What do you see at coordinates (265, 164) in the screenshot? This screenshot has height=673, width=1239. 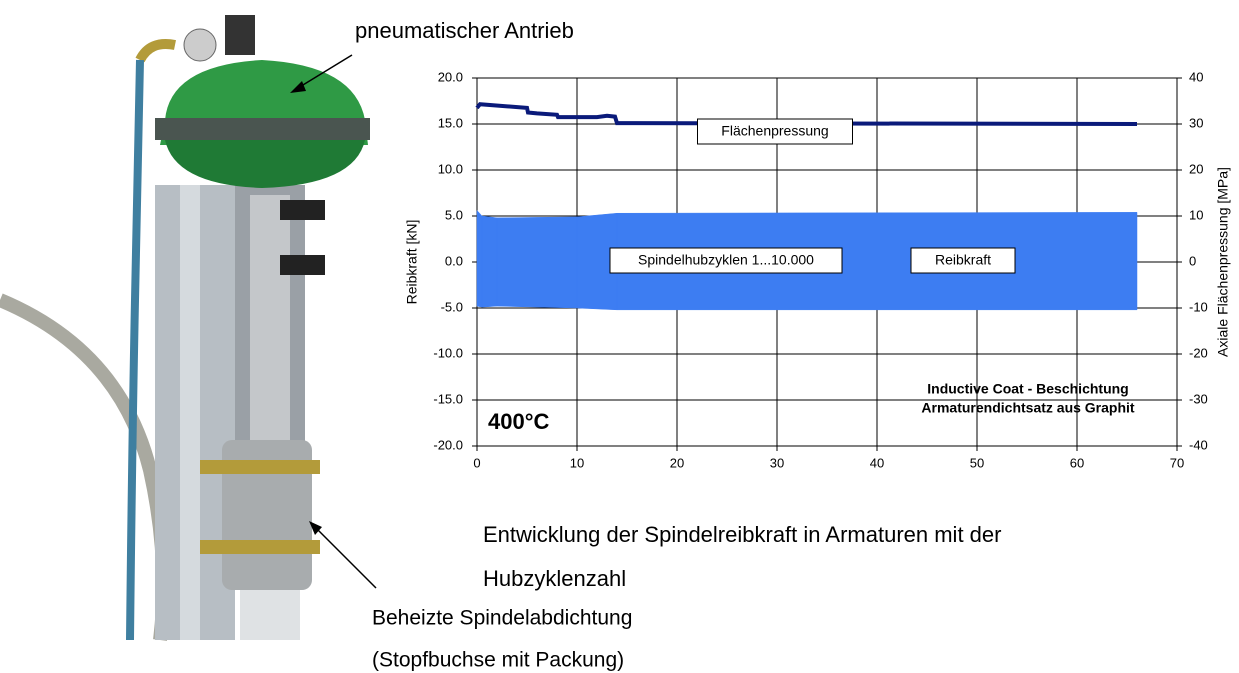 I see `actuator-bottom` at bounding box center [265, 164].